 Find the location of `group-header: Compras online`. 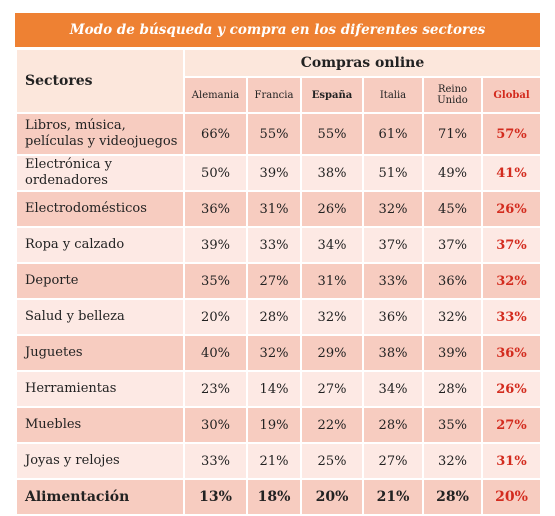

group-header: Compras online is located at coordinates (362, 63).